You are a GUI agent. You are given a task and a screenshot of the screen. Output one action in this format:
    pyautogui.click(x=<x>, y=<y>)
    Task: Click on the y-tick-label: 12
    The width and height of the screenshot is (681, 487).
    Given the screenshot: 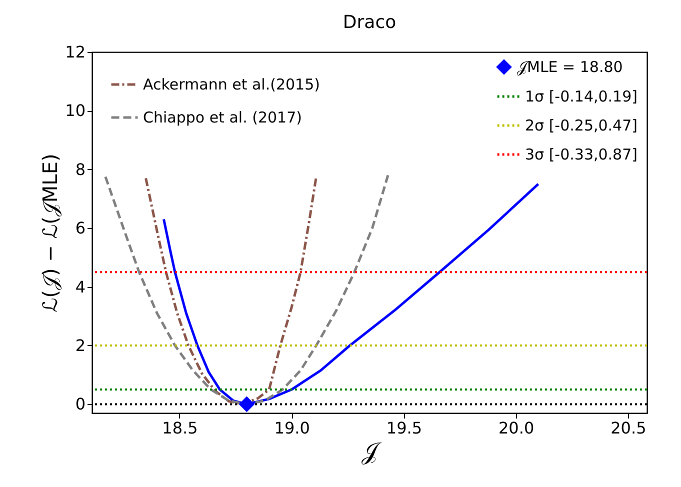 What is the action you would take?
    pyautogui.click(x=75, y=52)
    